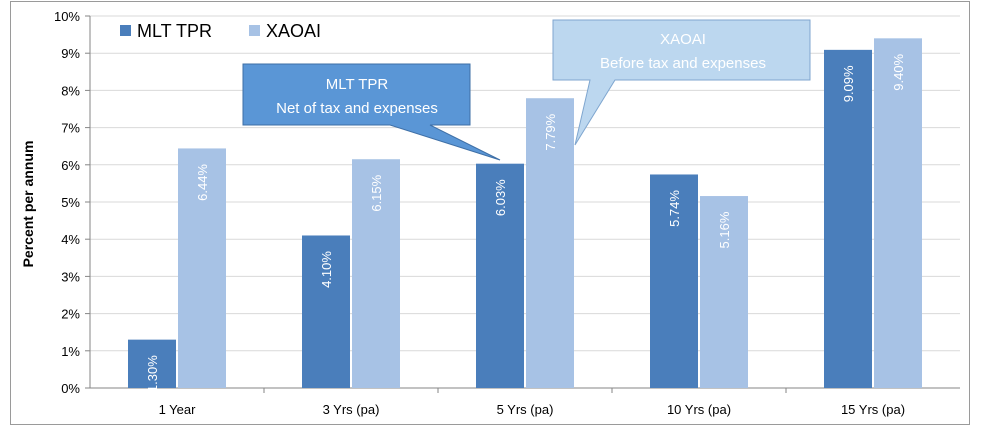 The height and width of the screenshot is (429, 981). I want to click on x-tick-label: 1 Year, so click(178, 409).